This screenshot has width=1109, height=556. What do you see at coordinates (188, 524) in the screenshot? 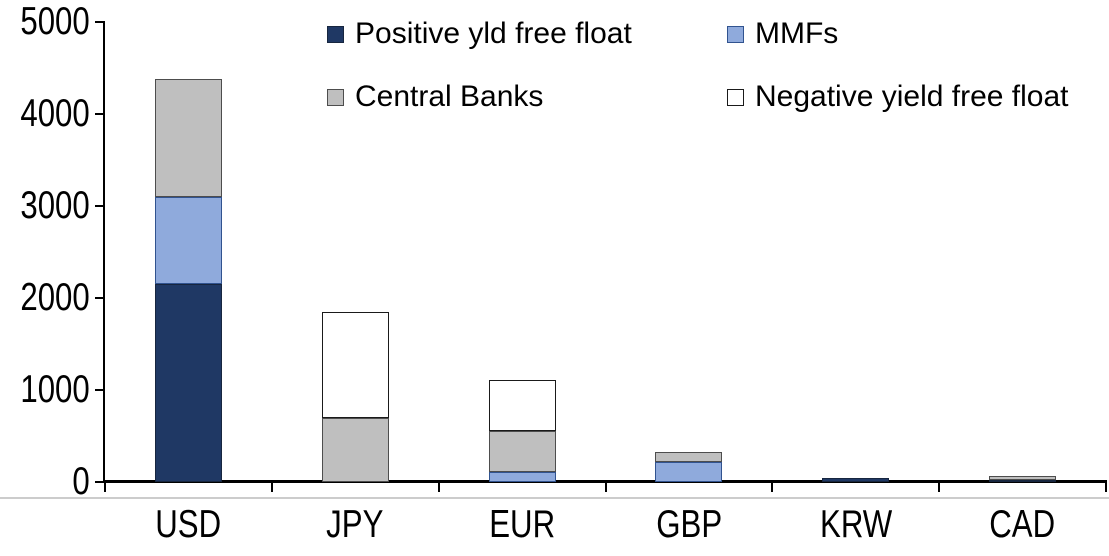
I see `x-tick-label-usd: USD` at bounding box center [188, 524].